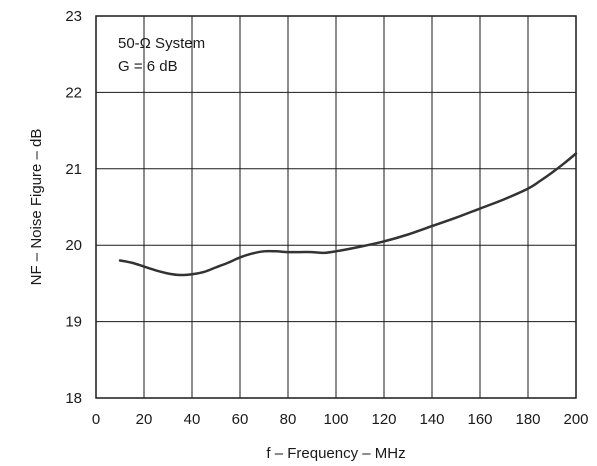 This screenshot has height=466, width=597. I want to click on y-axis-title: NF – Noise Figure – dB, so click(36, 207).